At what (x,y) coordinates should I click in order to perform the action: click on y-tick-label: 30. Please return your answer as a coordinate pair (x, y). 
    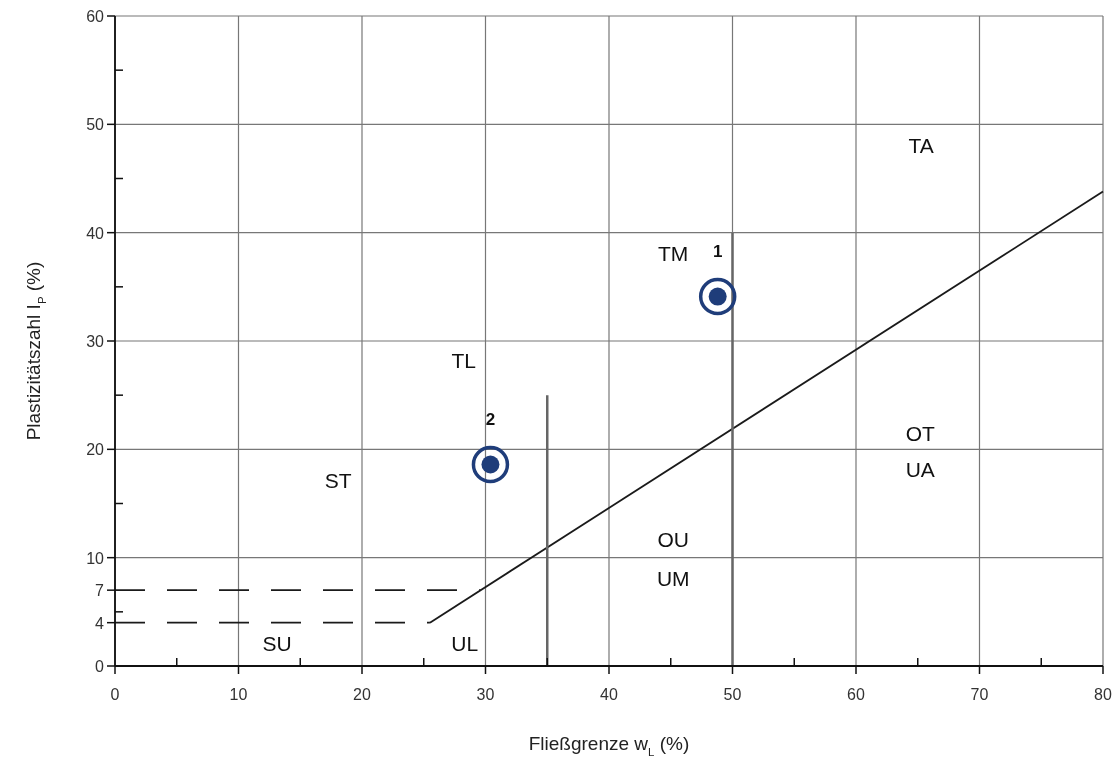
    Looking at the image, I should click on (95, 341).